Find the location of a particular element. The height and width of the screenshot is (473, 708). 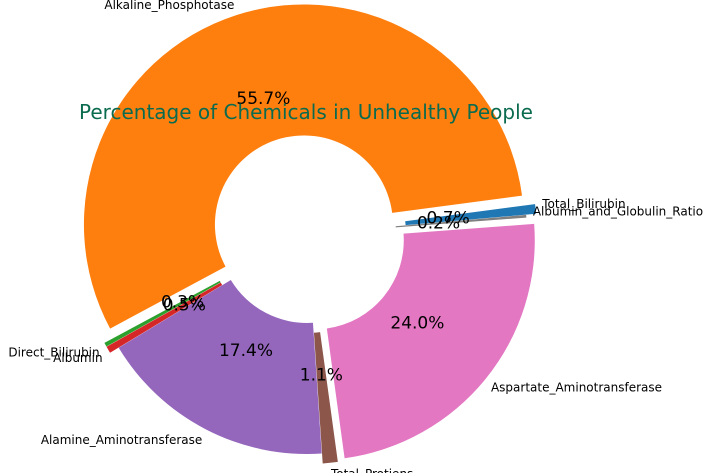

percentage-label-total-bilirubin: 0.7% is located at coordinates (448, 219).